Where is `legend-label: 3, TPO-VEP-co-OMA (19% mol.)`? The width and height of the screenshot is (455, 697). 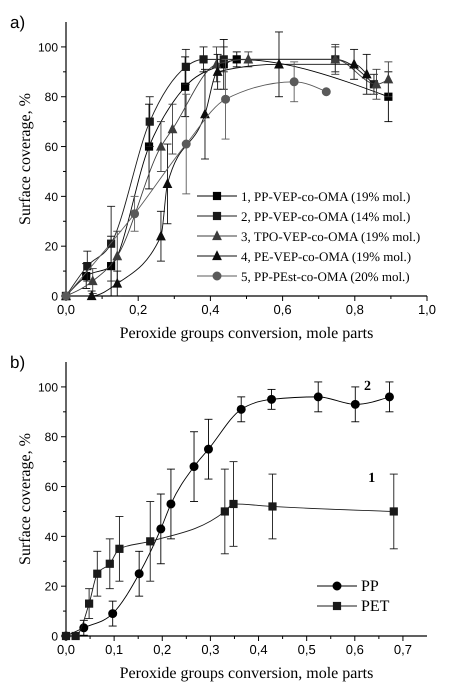 legend-label: 3, TPO-VEP-co-OMA (19% mol.) is located at coordinates (330, 236).